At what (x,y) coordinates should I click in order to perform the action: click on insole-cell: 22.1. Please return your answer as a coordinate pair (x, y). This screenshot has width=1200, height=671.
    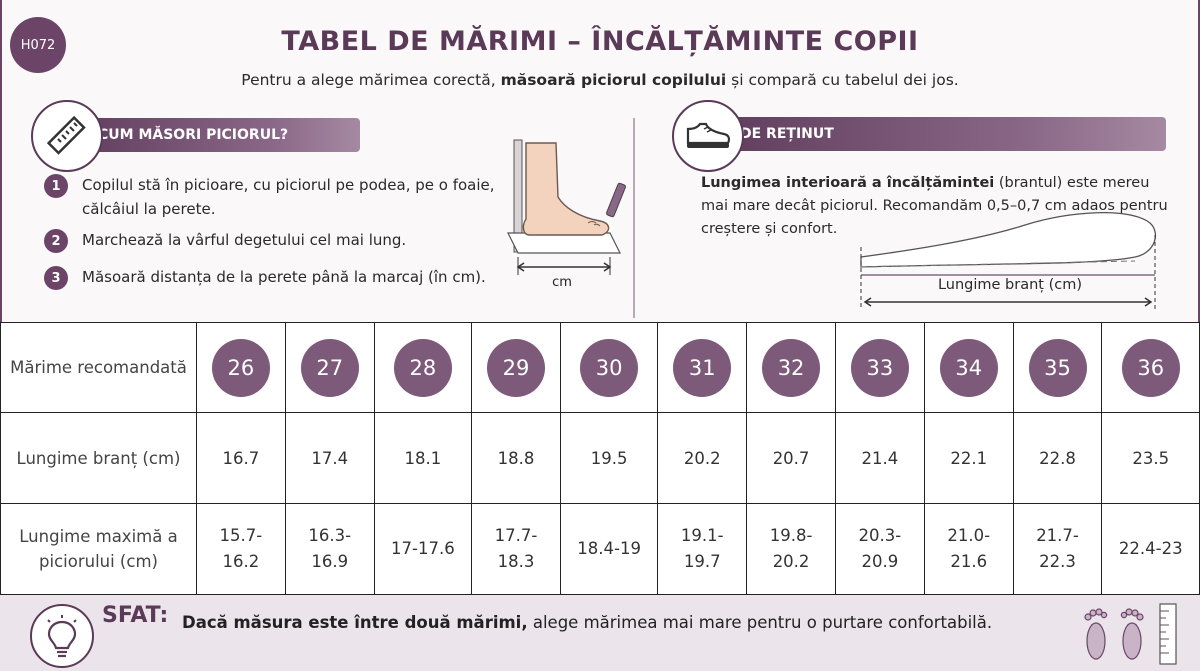
    Looking at the image, I should click on (968, 458).